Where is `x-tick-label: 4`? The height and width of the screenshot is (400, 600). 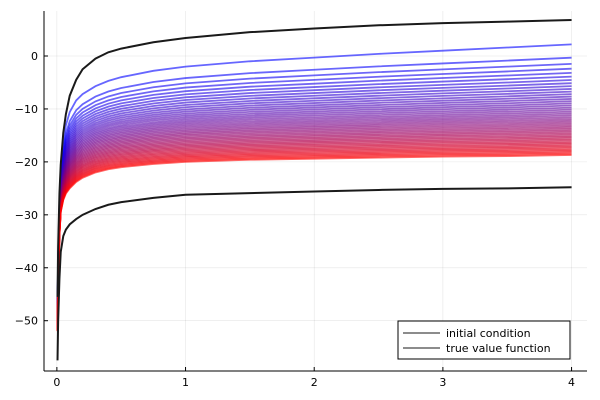
x-tick-label: 4 is located at coordinates (571, 382).